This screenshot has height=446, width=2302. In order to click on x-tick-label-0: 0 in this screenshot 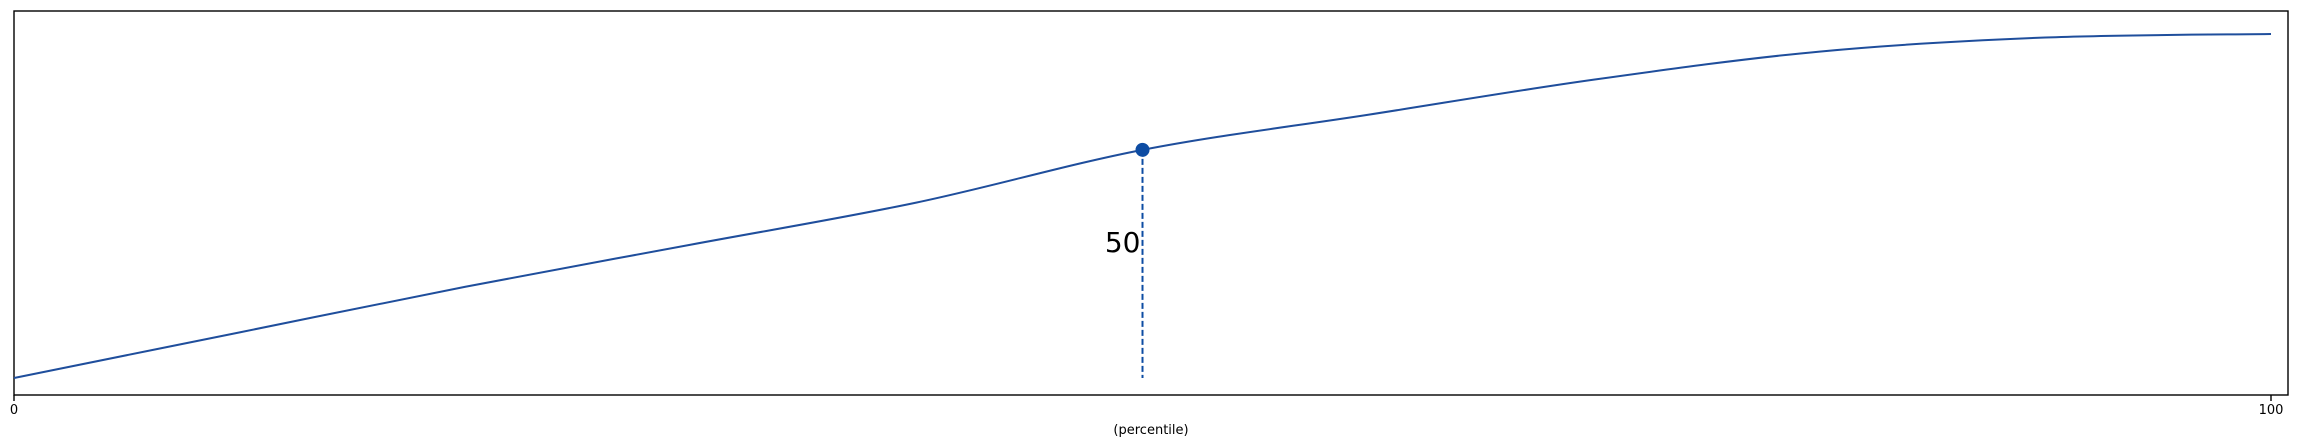, I will do `click(14, 410)`.